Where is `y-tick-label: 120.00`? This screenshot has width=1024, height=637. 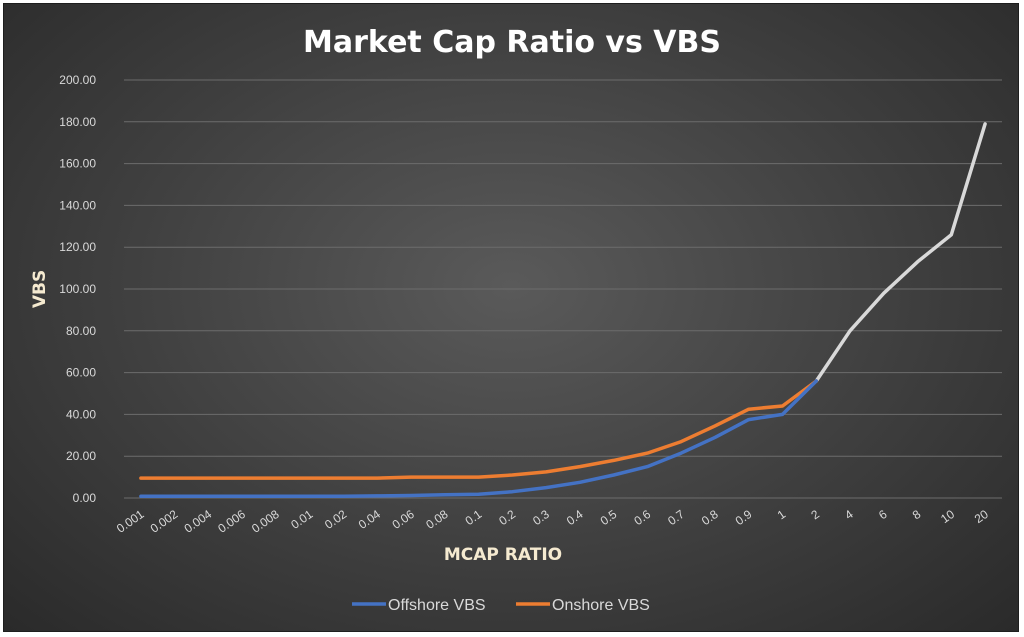 y-tick-label: 120.00 is located at coordinates (77, 247).